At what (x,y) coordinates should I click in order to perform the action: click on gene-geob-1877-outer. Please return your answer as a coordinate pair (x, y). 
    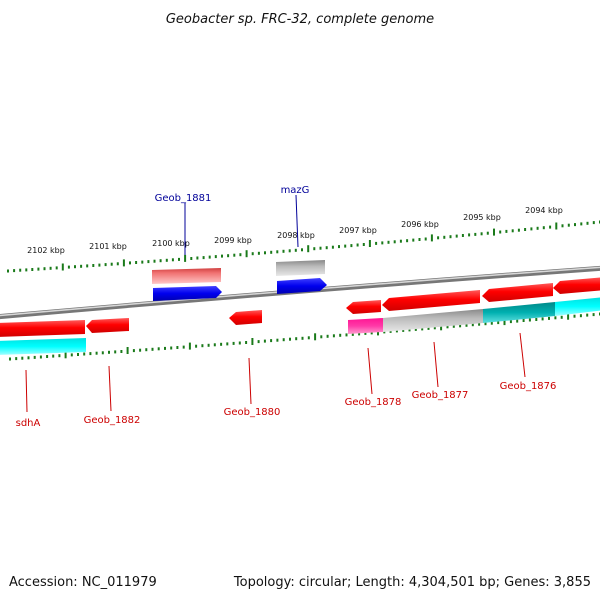
    Looking at the image, I should click on (433, 320).